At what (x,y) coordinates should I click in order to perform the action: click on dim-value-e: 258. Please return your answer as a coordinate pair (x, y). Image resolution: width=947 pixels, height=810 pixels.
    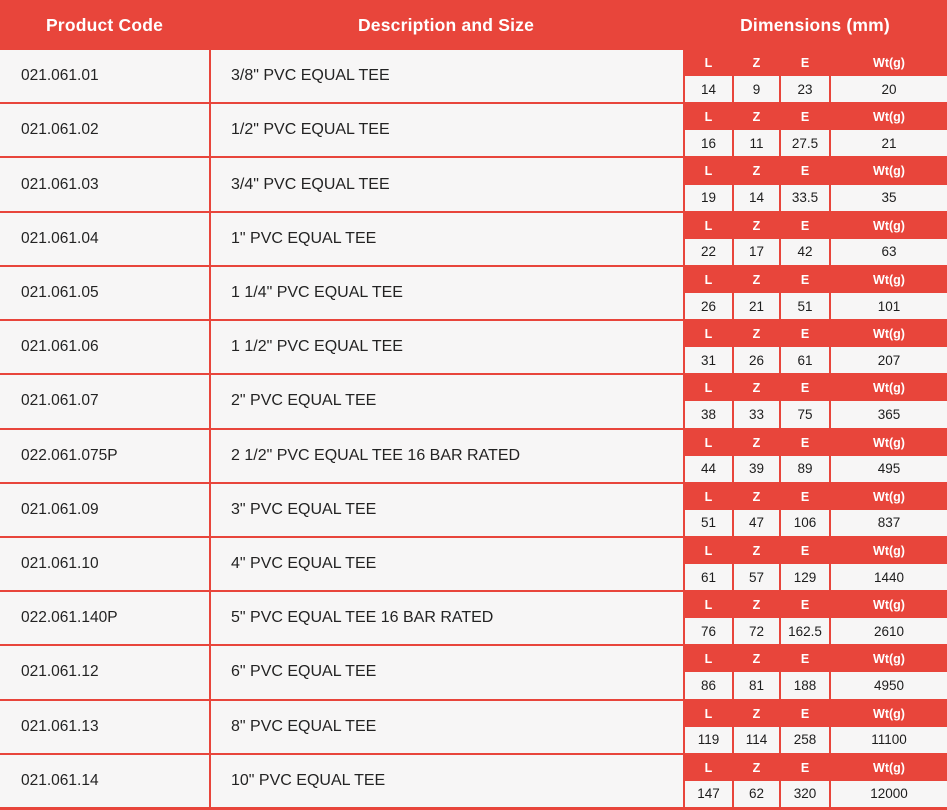
    Looking at the image, I should click on (805, 739).